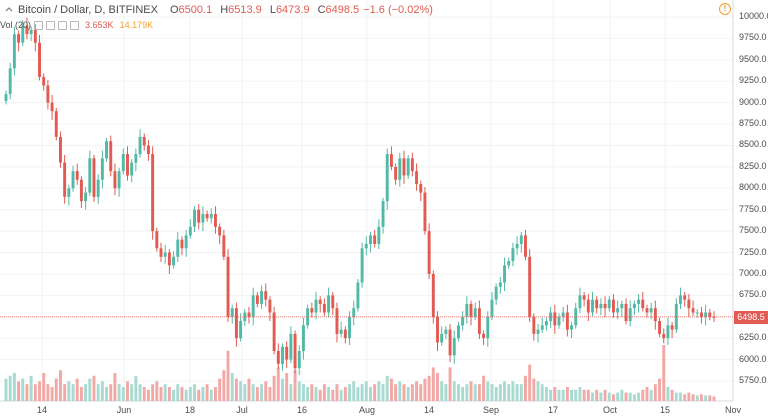 The width and height of the screenshot is (768, 417). What do you see at coordinates (753, 144) in the screenshot?
I see `price-tick-label: 8500.0` at bounding box center [753, 144].